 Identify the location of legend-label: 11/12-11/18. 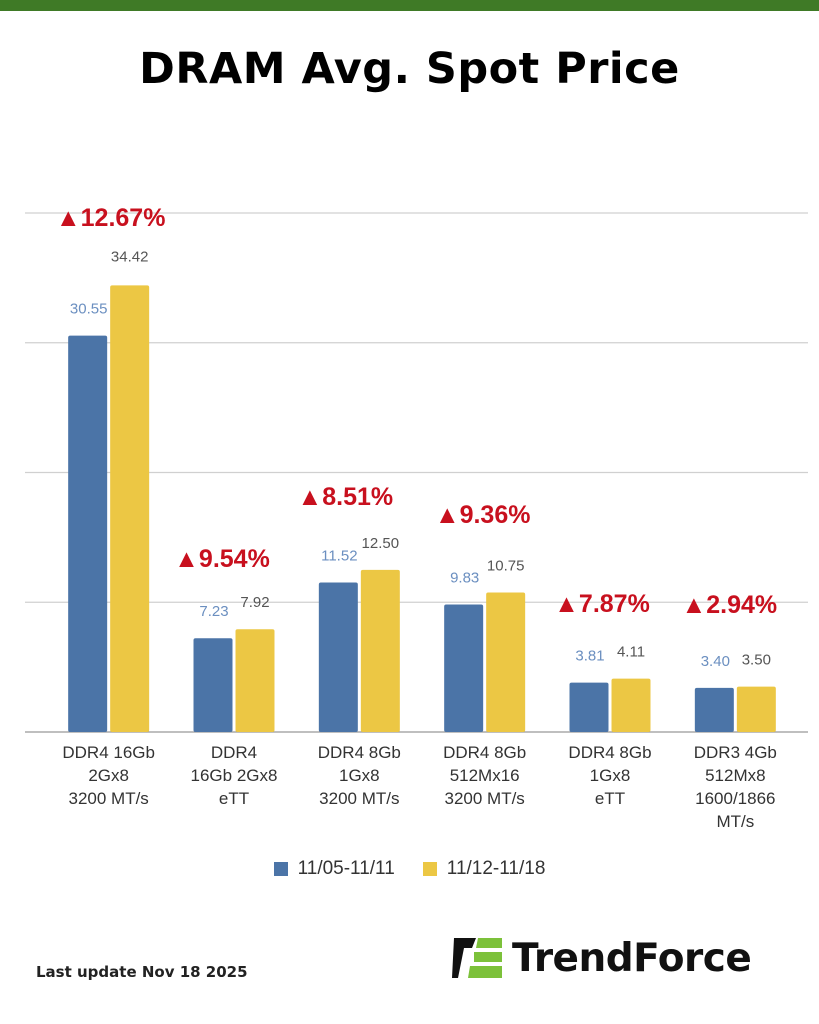
(496, 868).